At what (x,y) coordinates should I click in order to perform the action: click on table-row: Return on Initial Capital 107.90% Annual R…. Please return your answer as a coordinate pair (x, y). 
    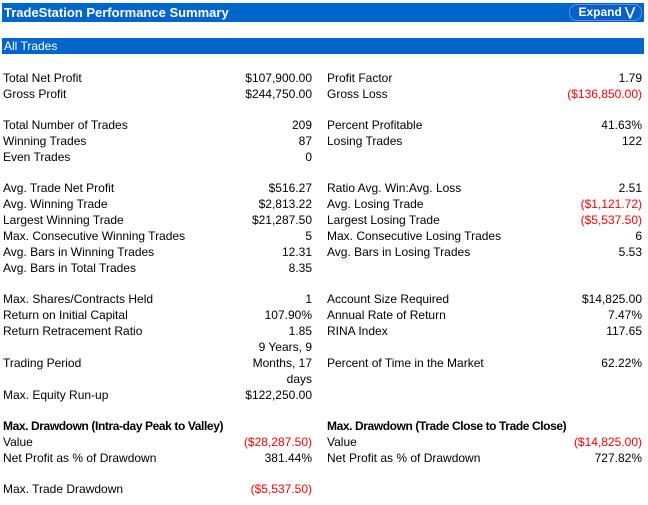
    Looking at the image, I should click on (324, 315).